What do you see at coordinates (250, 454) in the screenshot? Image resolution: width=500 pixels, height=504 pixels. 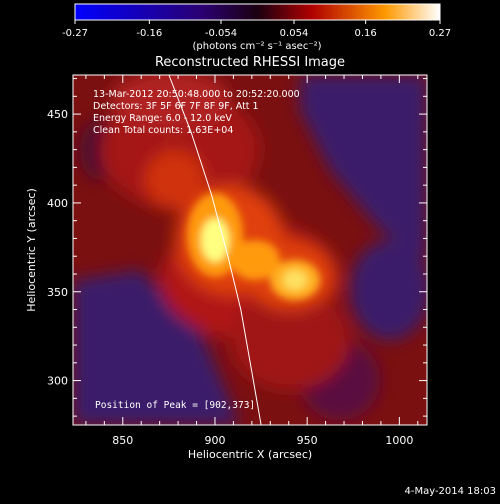 I see `x-axis-label: Heliocentric X (arcsec)` at bounding box center [250, 454].